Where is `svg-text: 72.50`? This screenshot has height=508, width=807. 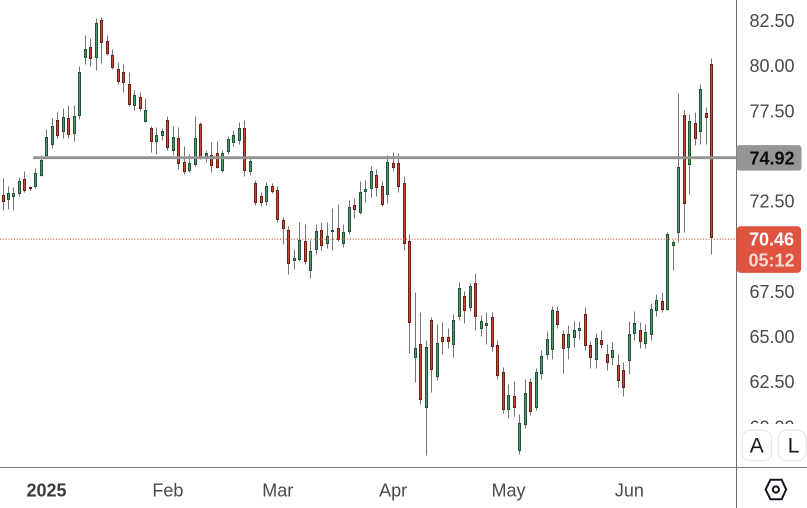
svg-text: 72.50 is located at coordinates (771, 202).